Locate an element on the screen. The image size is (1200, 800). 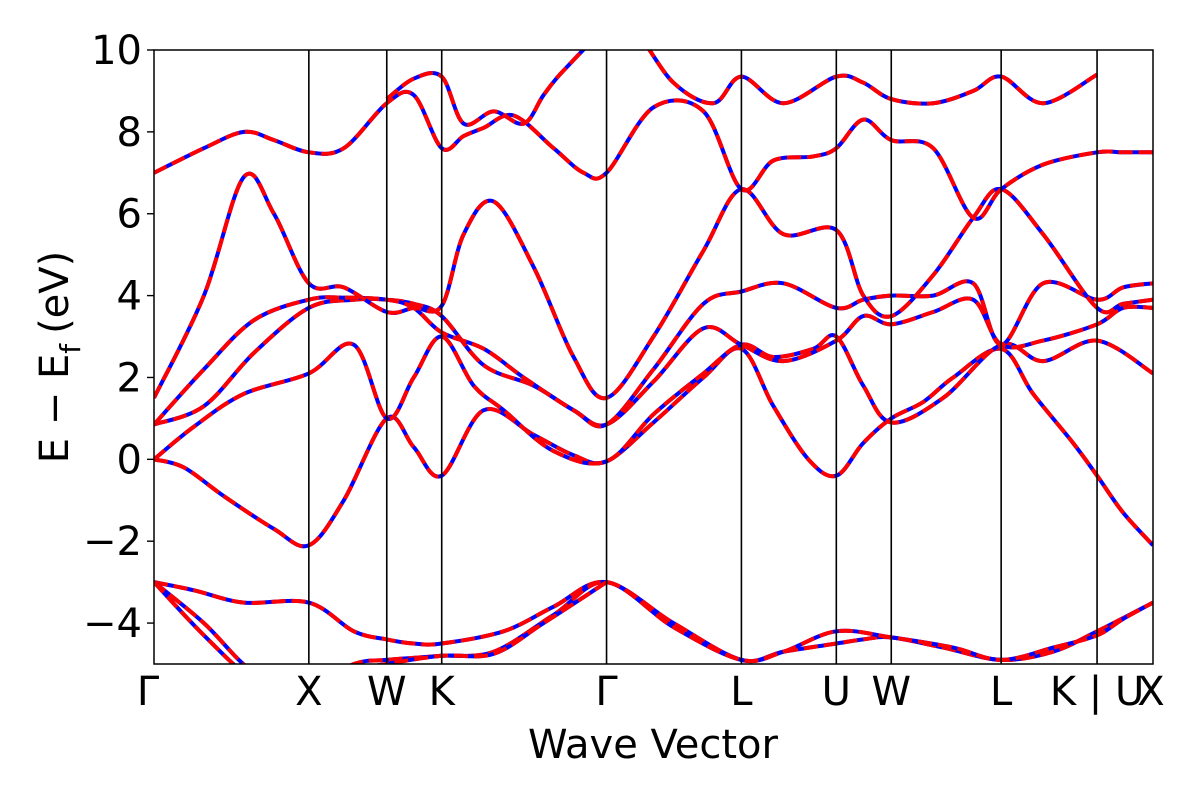
y-tick-label: 2 is located at coordinates (129, 378).